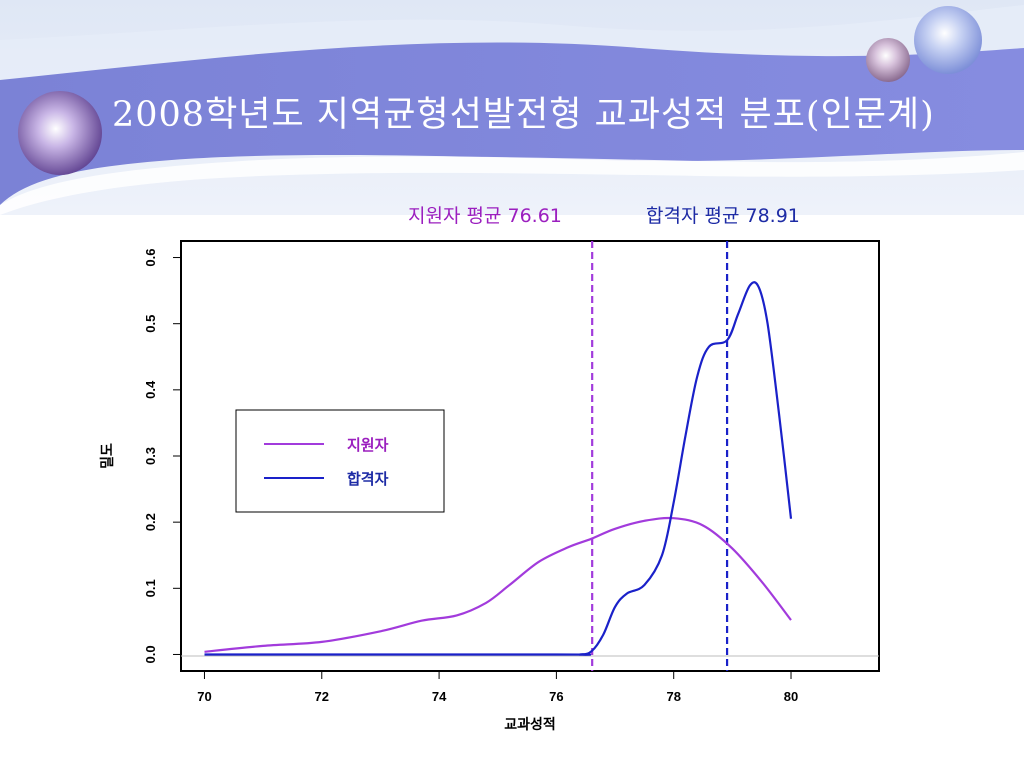 Image resolution: width=1024 pixels, height=768 pixels. I want to click on legend-label-admitted: 합격자, so click(368, 479).